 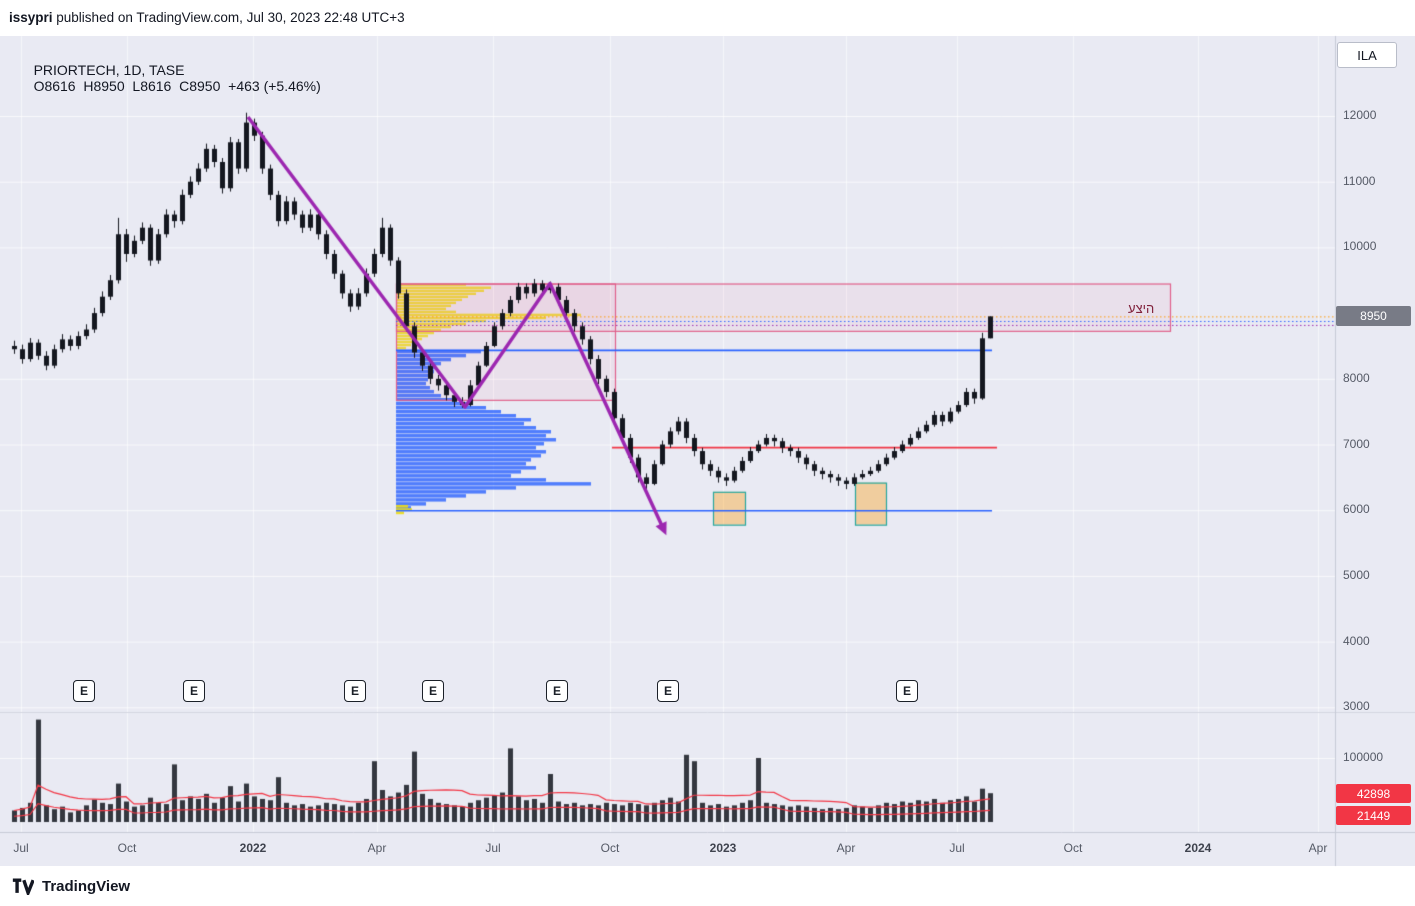 What do you see at coordinates (1198, 848) in the screenshot?
I see `time-axis-label: 2024` at bounding box center [1198, 848].